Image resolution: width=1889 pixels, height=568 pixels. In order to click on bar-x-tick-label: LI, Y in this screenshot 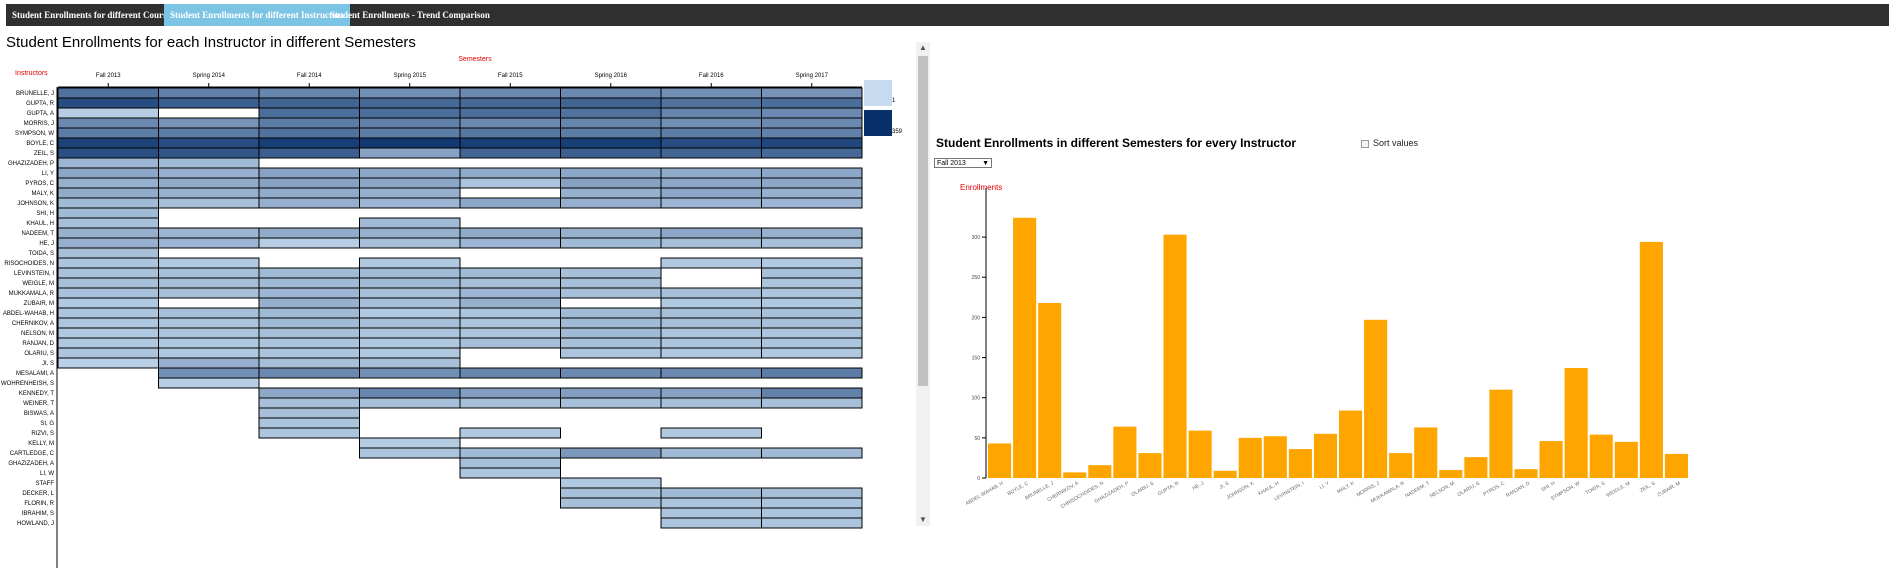, I will do `click(1325, 485)`.